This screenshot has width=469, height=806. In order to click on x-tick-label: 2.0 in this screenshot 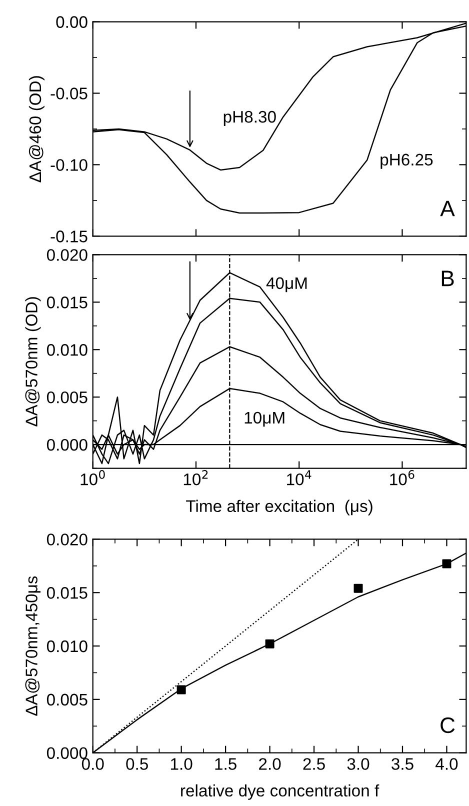, I will do `click(270, 764)`.